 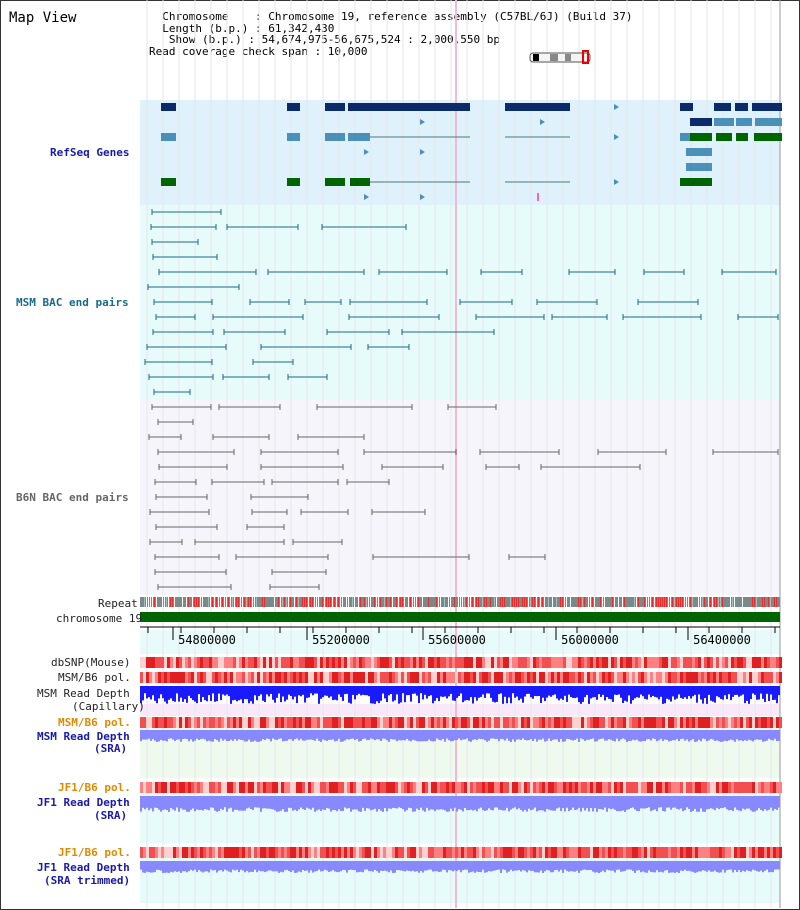 What do you see at coordinates (72, 302) in the screenshot?
I see `label-msm-bac: MSM BAC end pairs` at bounding box center [72, 302].